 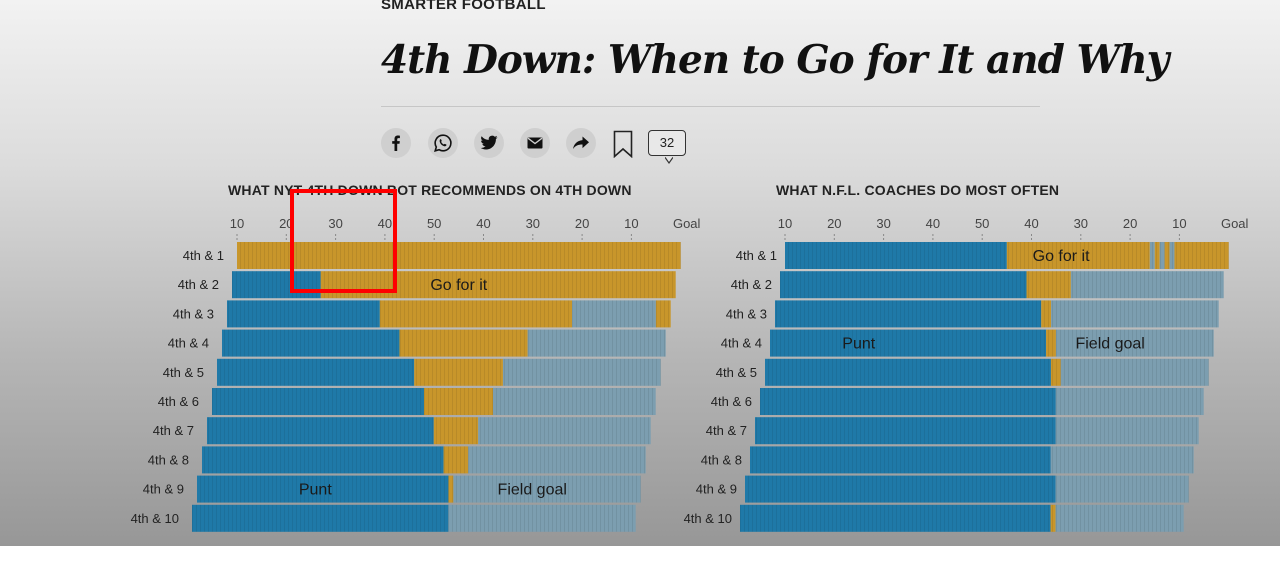 I want to click on x-tick-label: Goal, so click(x=1235, y=223).